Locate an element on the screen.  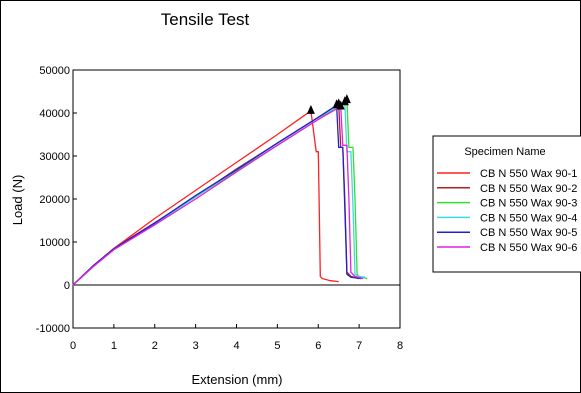
x-tick-label: 3 is located at coordinates (196, 346).